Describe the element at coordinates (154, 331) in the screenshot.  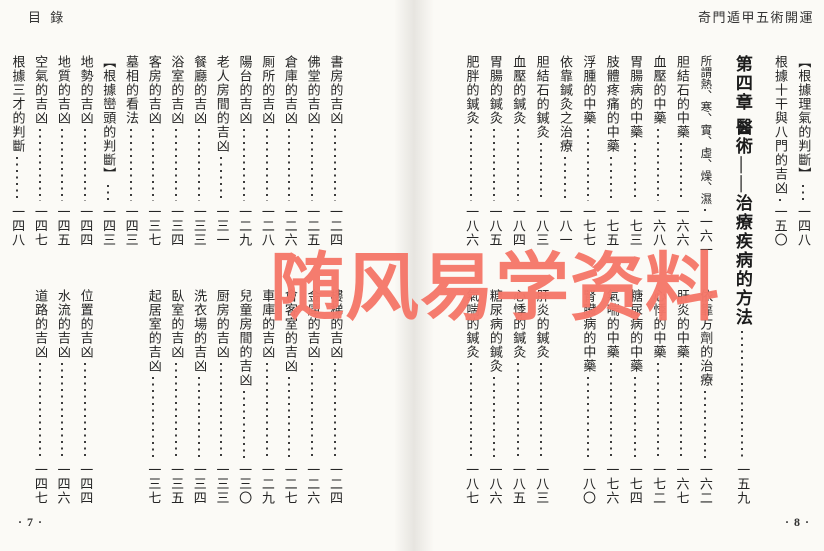
I see `toc-entry-label: 起居室的吉凶` at that location.